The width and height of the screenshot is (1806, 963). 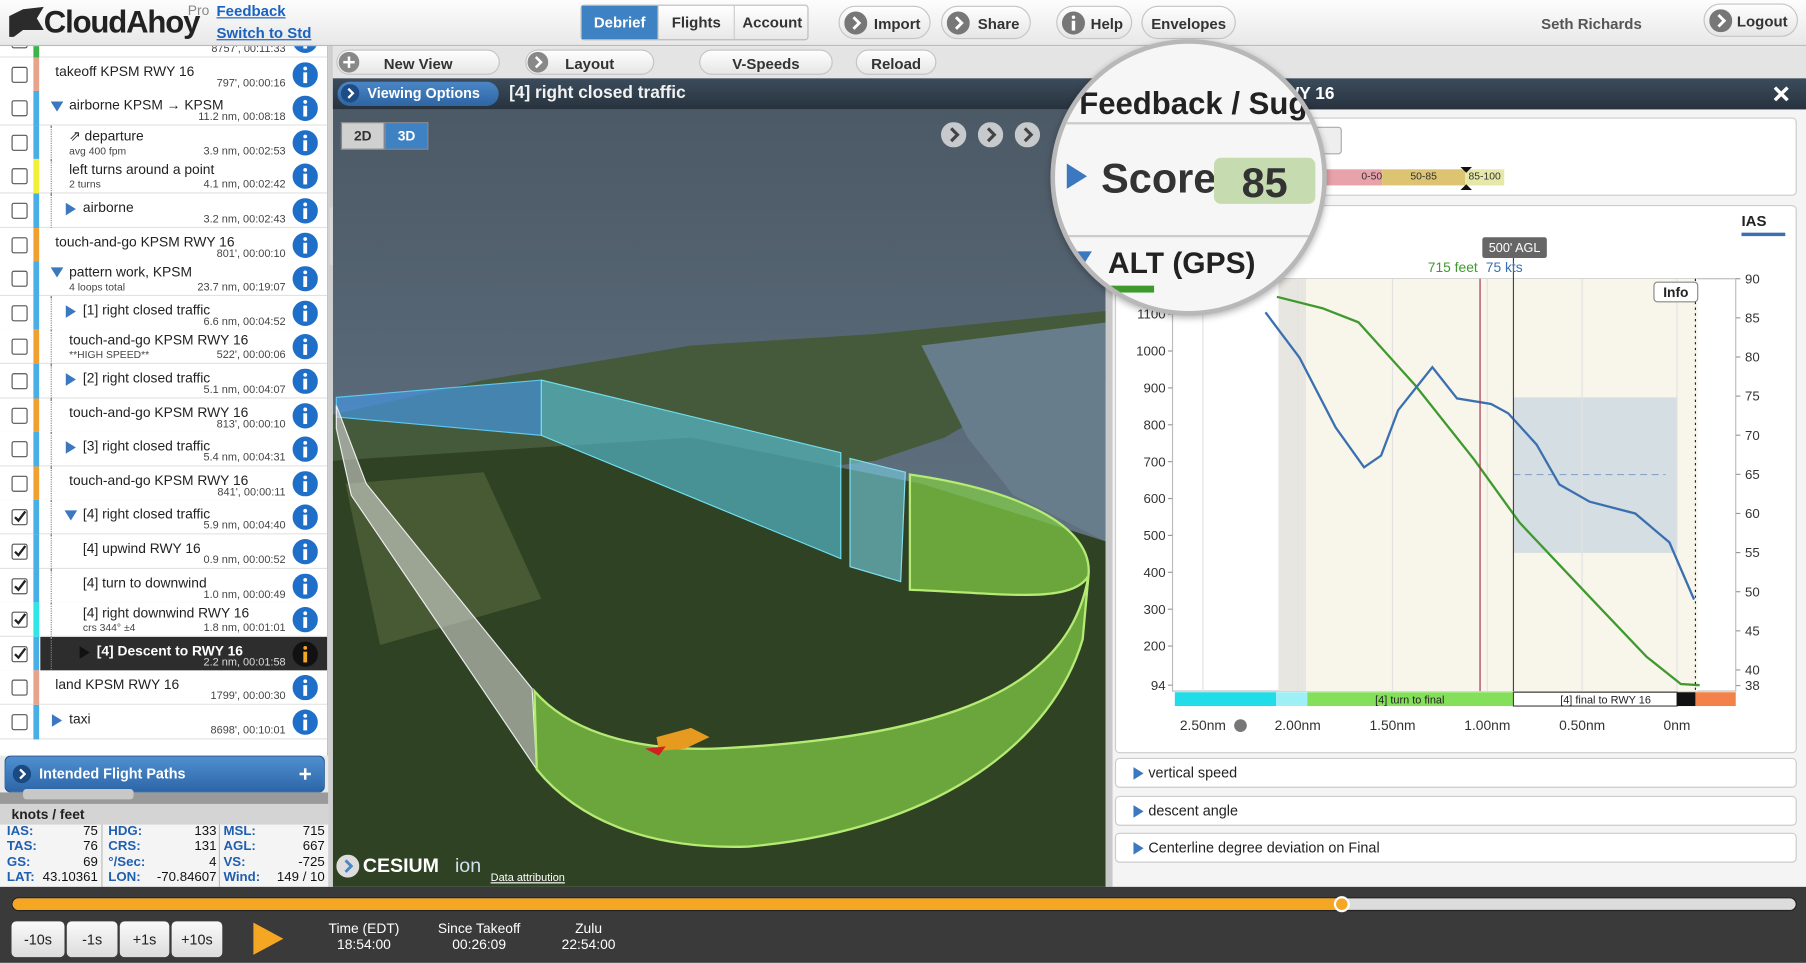 I want to click on view-mode: 2D, so click(x=362, y=136).